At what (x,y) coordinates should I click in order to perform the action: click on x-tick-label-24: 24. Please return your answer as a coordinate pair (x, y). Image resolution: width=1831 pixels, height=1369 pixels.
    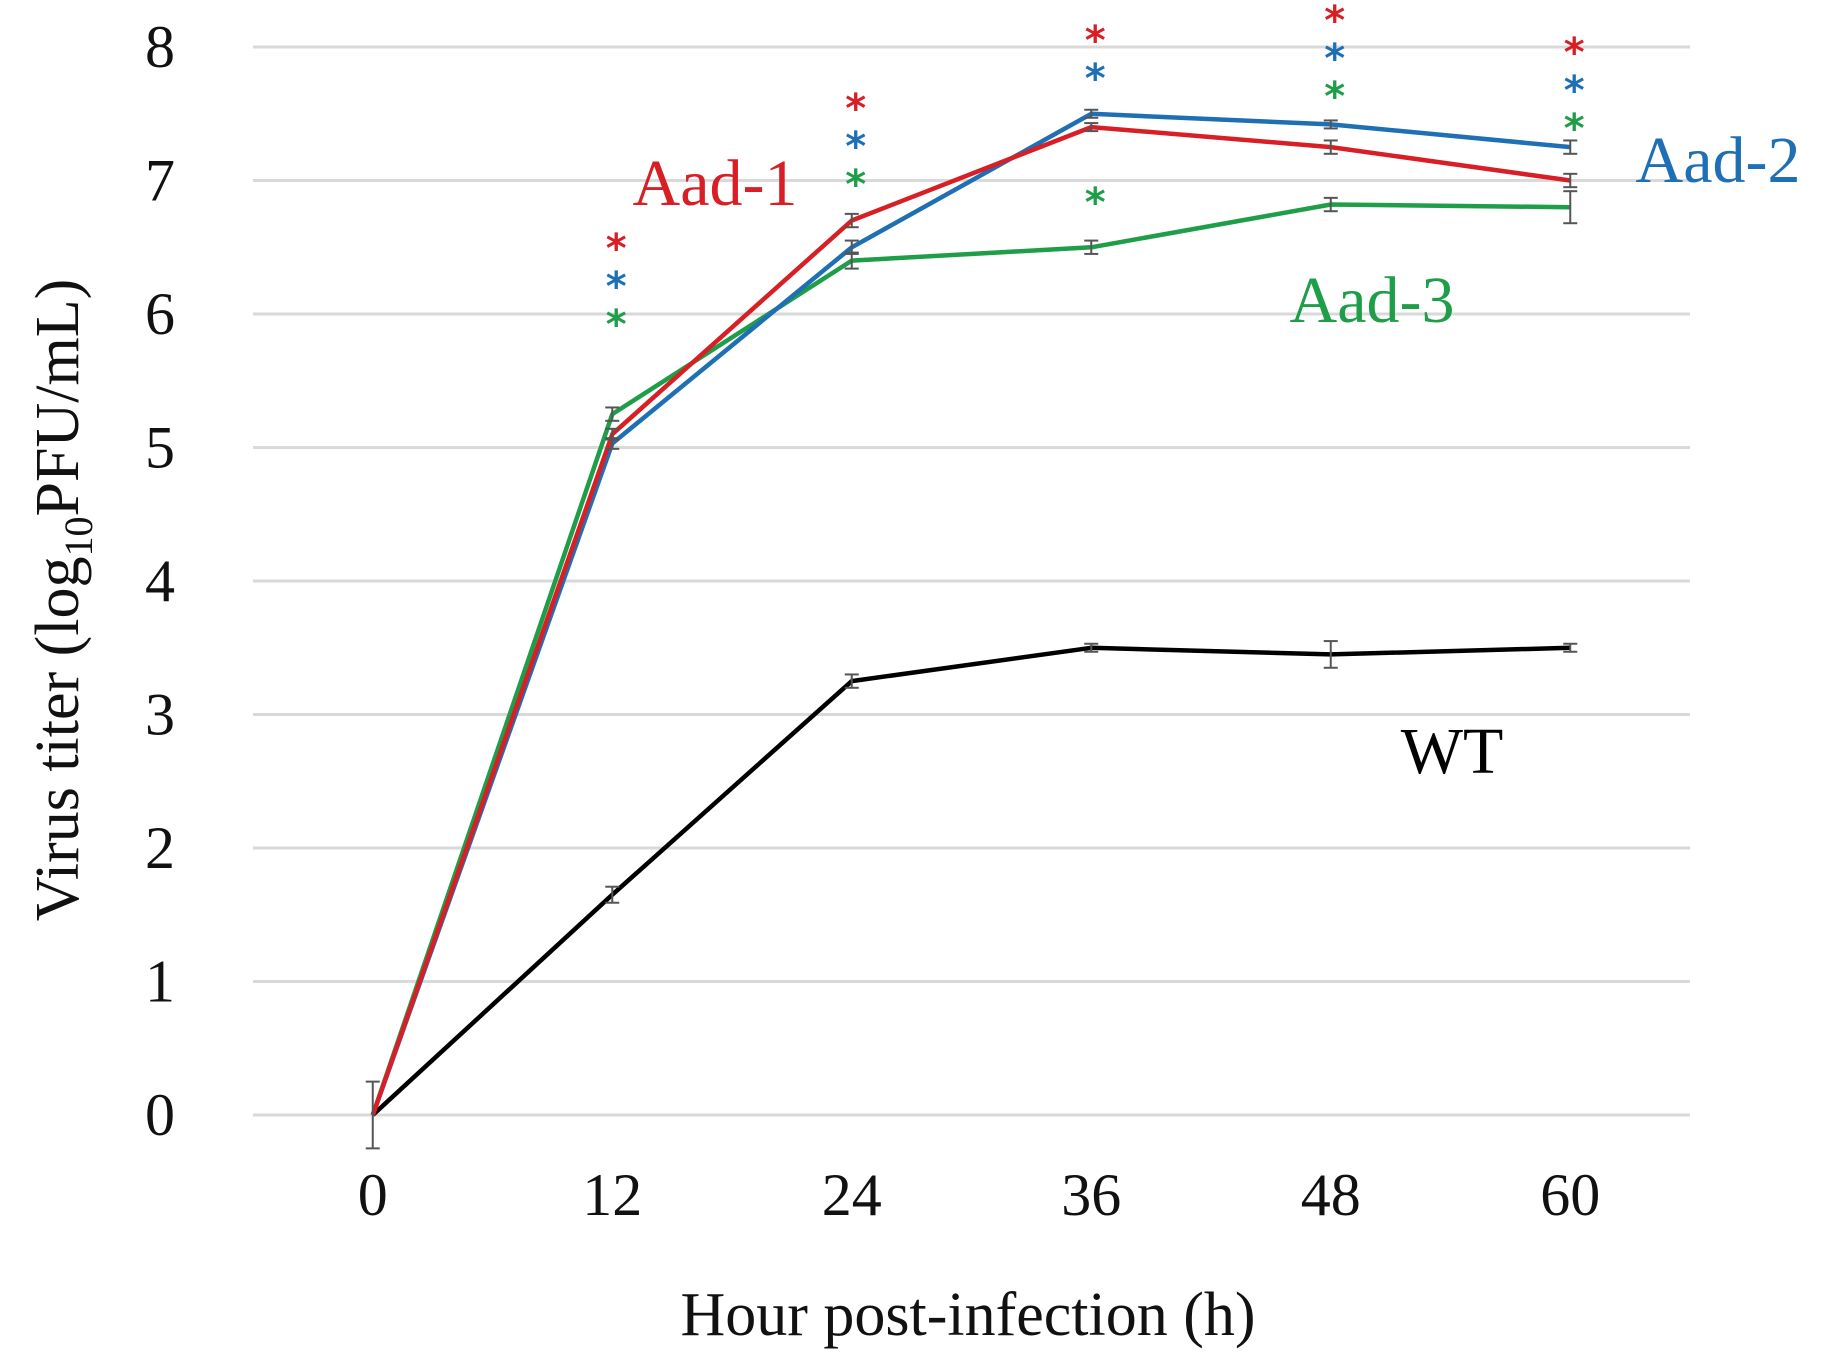
    Looking at the image, I should click on (852, 1195).